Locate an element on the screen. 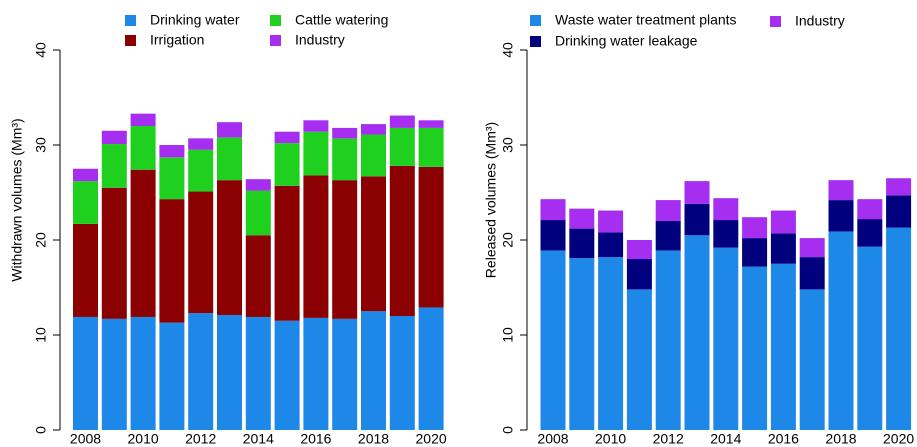  x-tick-label: 2014 is located at coordinates (725, 439).